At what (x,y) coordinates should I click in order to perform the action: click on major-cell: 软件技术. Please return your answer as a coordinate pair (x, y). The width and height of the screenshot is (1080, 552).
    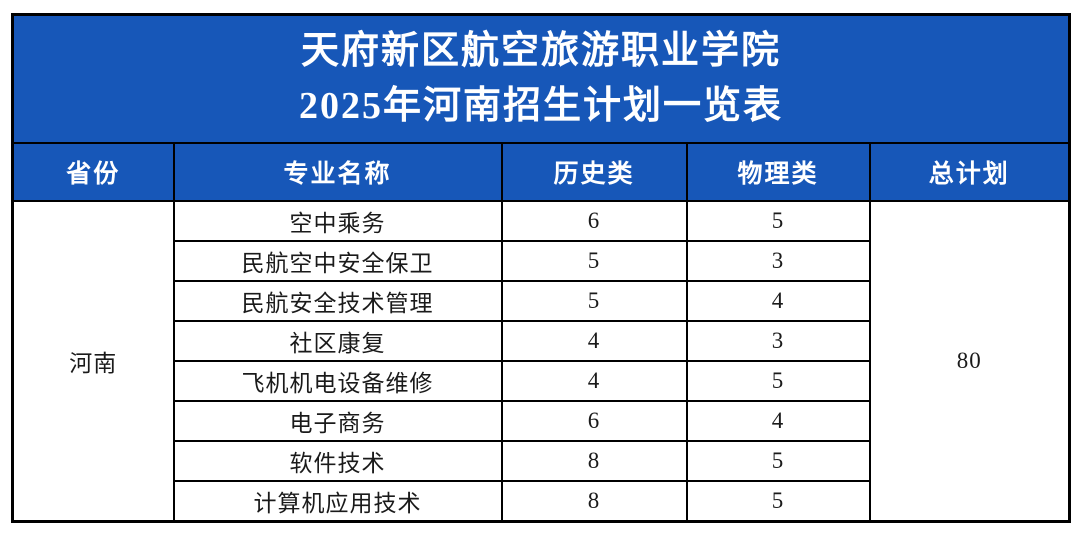
    Looking at the image, I should click on (337, 461).